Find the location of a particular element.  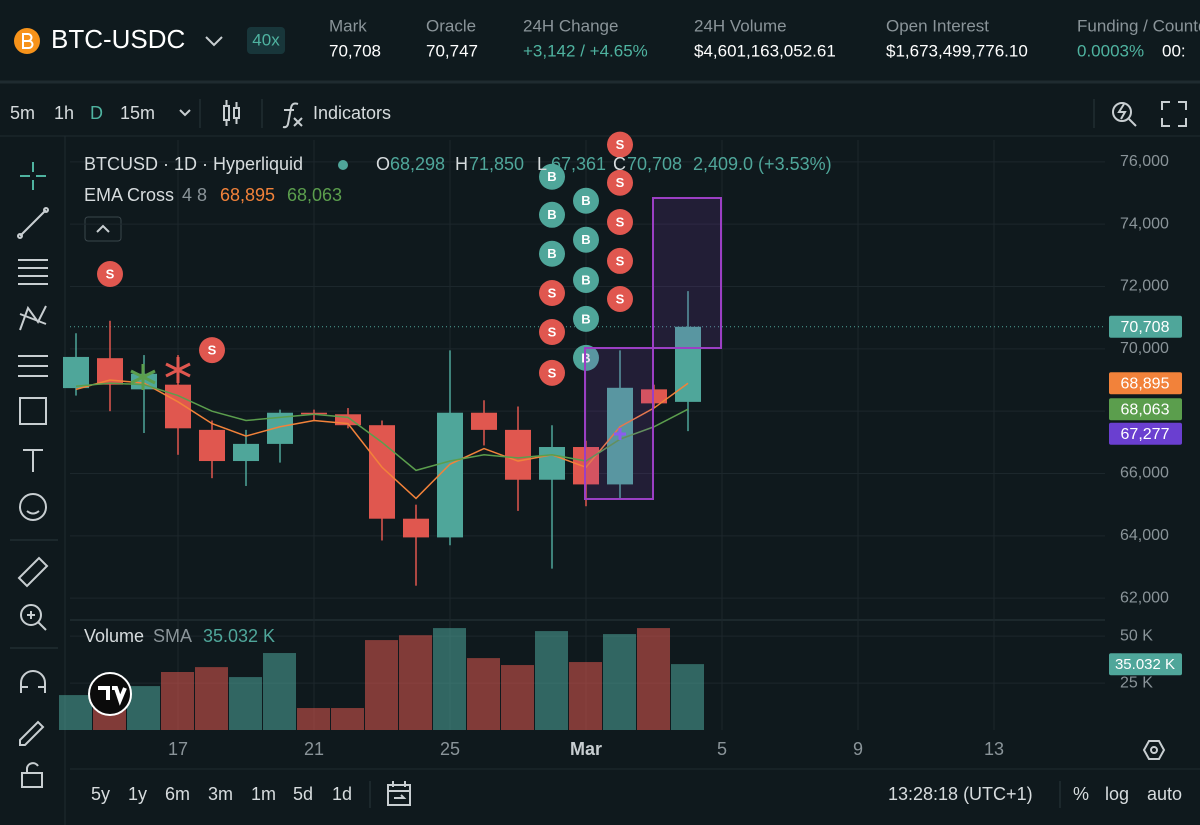

symbol: BTC-USDC is located at coordinates (118, 39).